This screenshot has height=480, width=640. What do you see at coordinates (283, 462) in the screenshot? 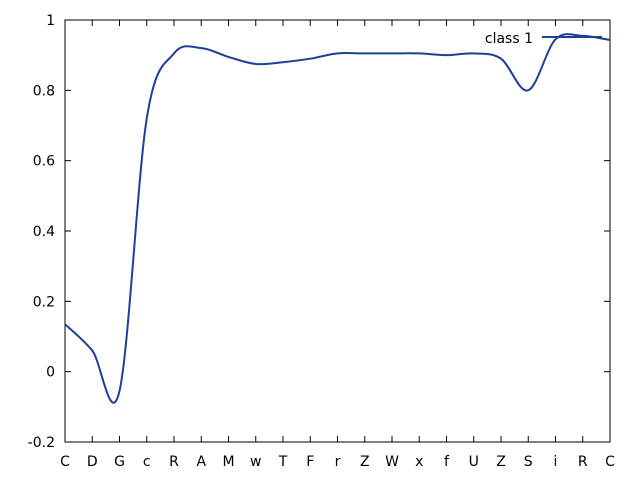
I see `x-tick-label: T` at bounding box center [283, 462].